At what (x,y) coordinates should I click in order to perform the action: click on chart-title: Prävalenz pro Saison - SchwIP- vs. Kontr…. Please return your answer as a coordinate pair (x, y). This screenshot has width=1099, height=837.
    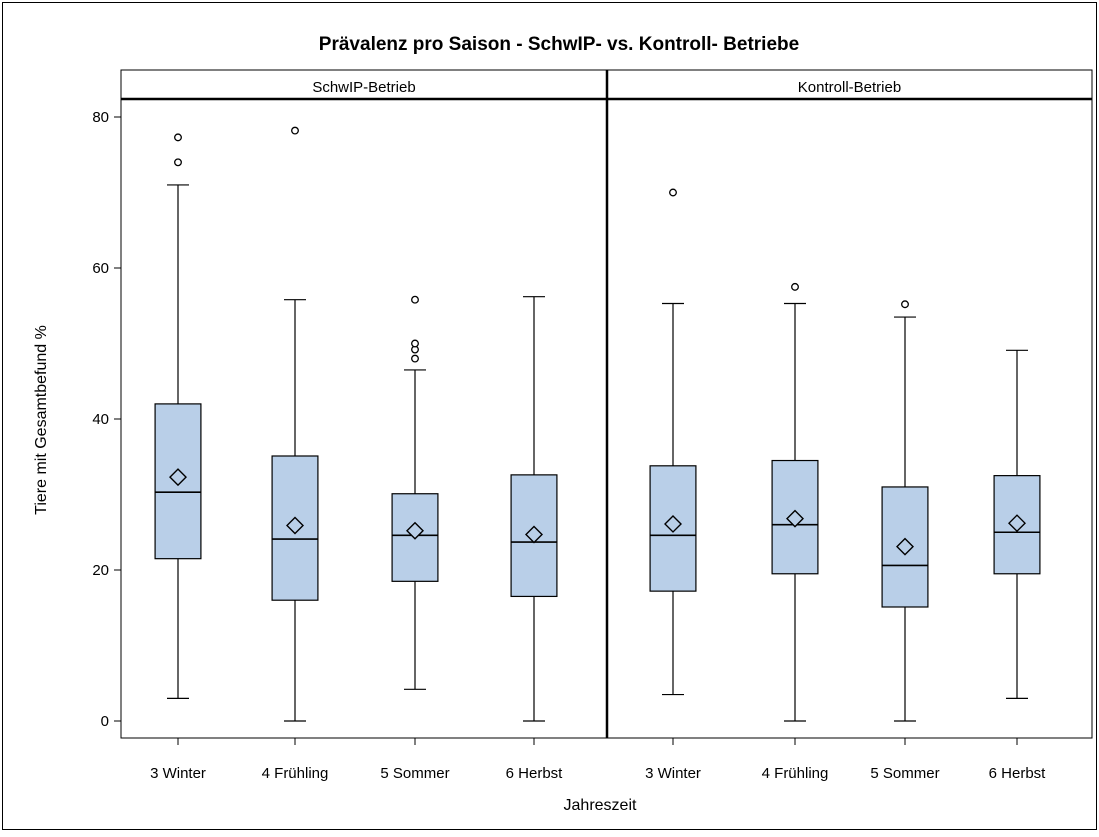
    Looking at the image, I should click on (559, 44).